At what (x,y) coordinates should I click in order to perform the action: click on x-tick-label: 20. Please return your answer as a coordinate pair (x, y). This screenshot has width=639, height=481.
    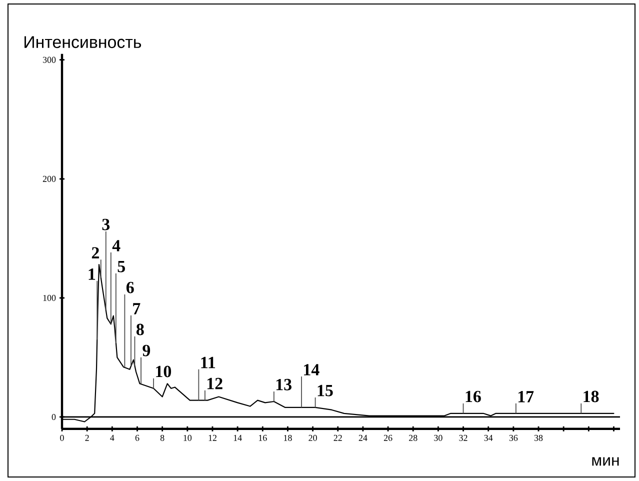
    Looking at the image, I should click on (312, 437).